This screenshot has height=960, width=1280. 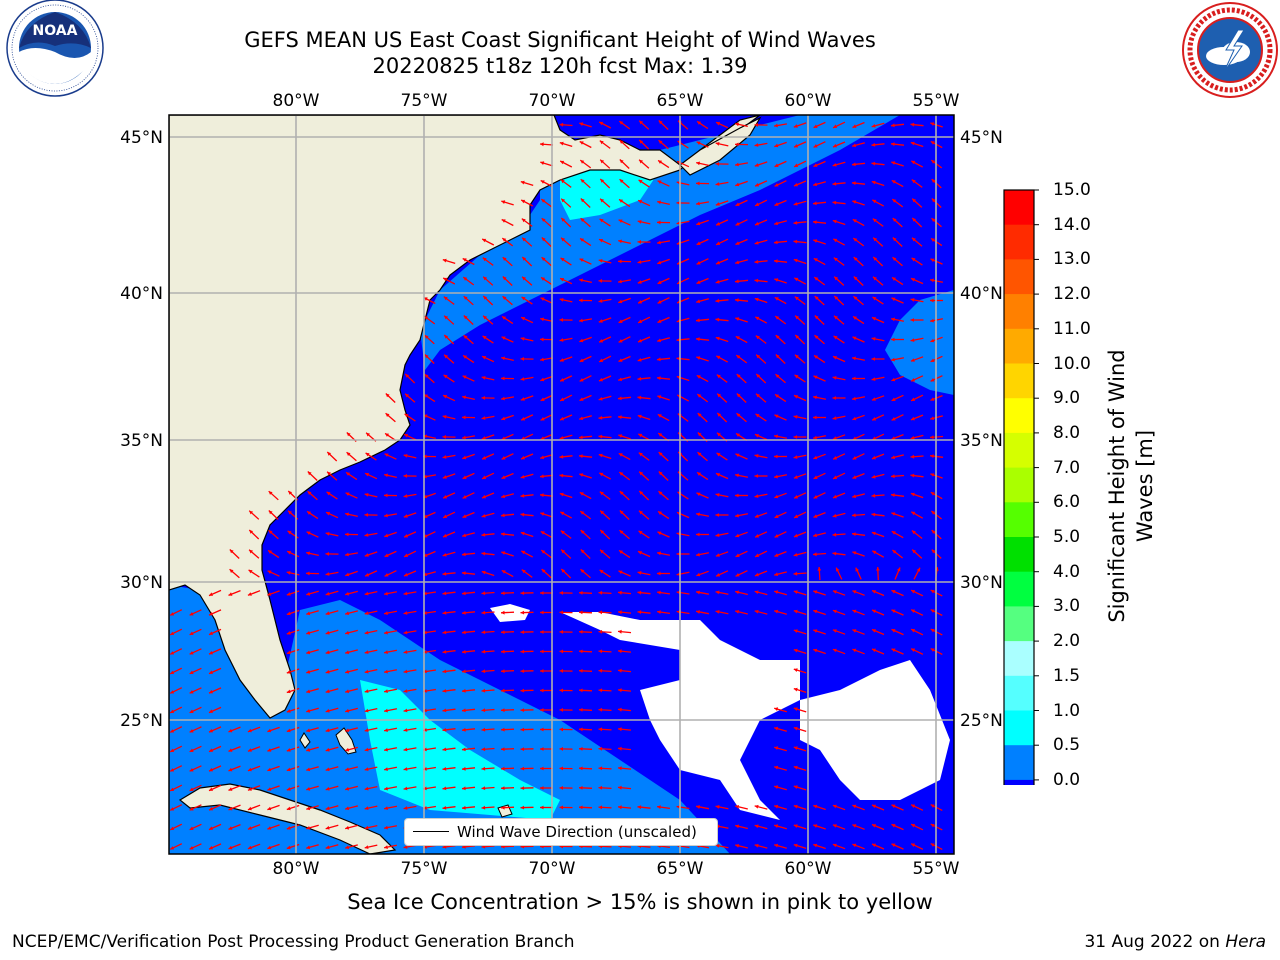 What do you see at coordinates (424, 101) in the screenshot?
I see `lon-label-top: 75°W` at bounding box center [424, 101].